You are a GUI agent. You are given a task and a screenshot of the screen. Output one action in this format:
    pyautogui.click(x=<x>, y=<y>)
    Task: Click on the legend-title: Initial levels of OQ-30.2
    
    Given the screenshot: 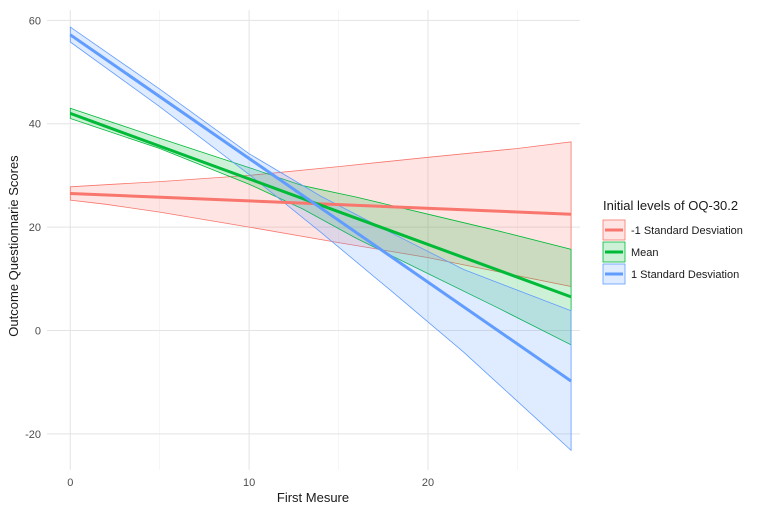 What is the action you would take?
    pyautogui.click(x=670, y=205)
    